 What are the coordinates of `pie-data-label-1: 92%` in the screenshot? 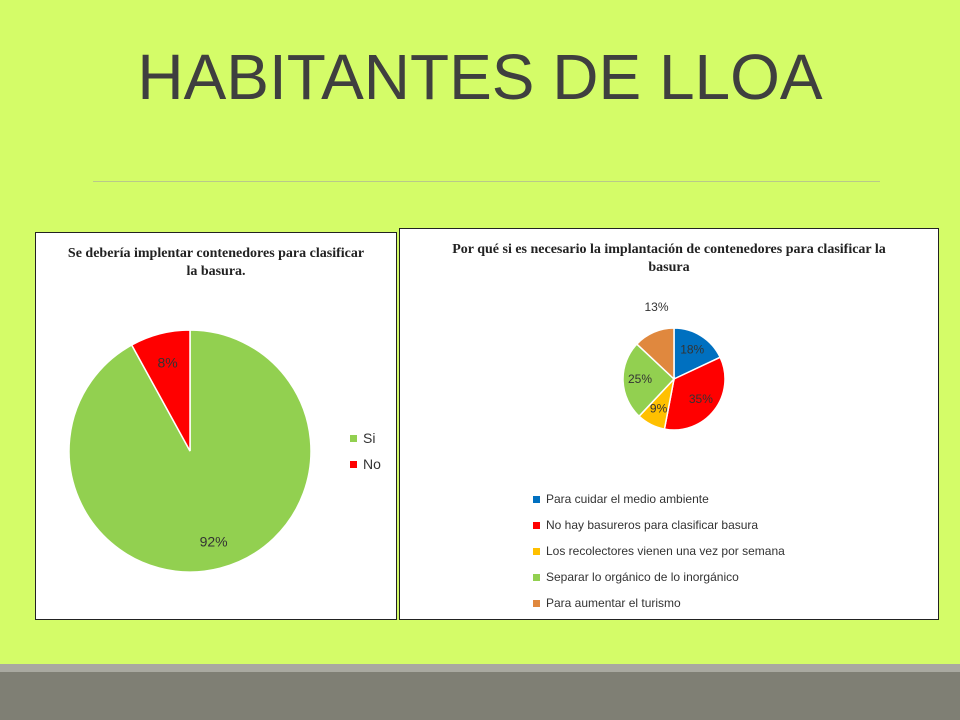 It's located at (214, 542).